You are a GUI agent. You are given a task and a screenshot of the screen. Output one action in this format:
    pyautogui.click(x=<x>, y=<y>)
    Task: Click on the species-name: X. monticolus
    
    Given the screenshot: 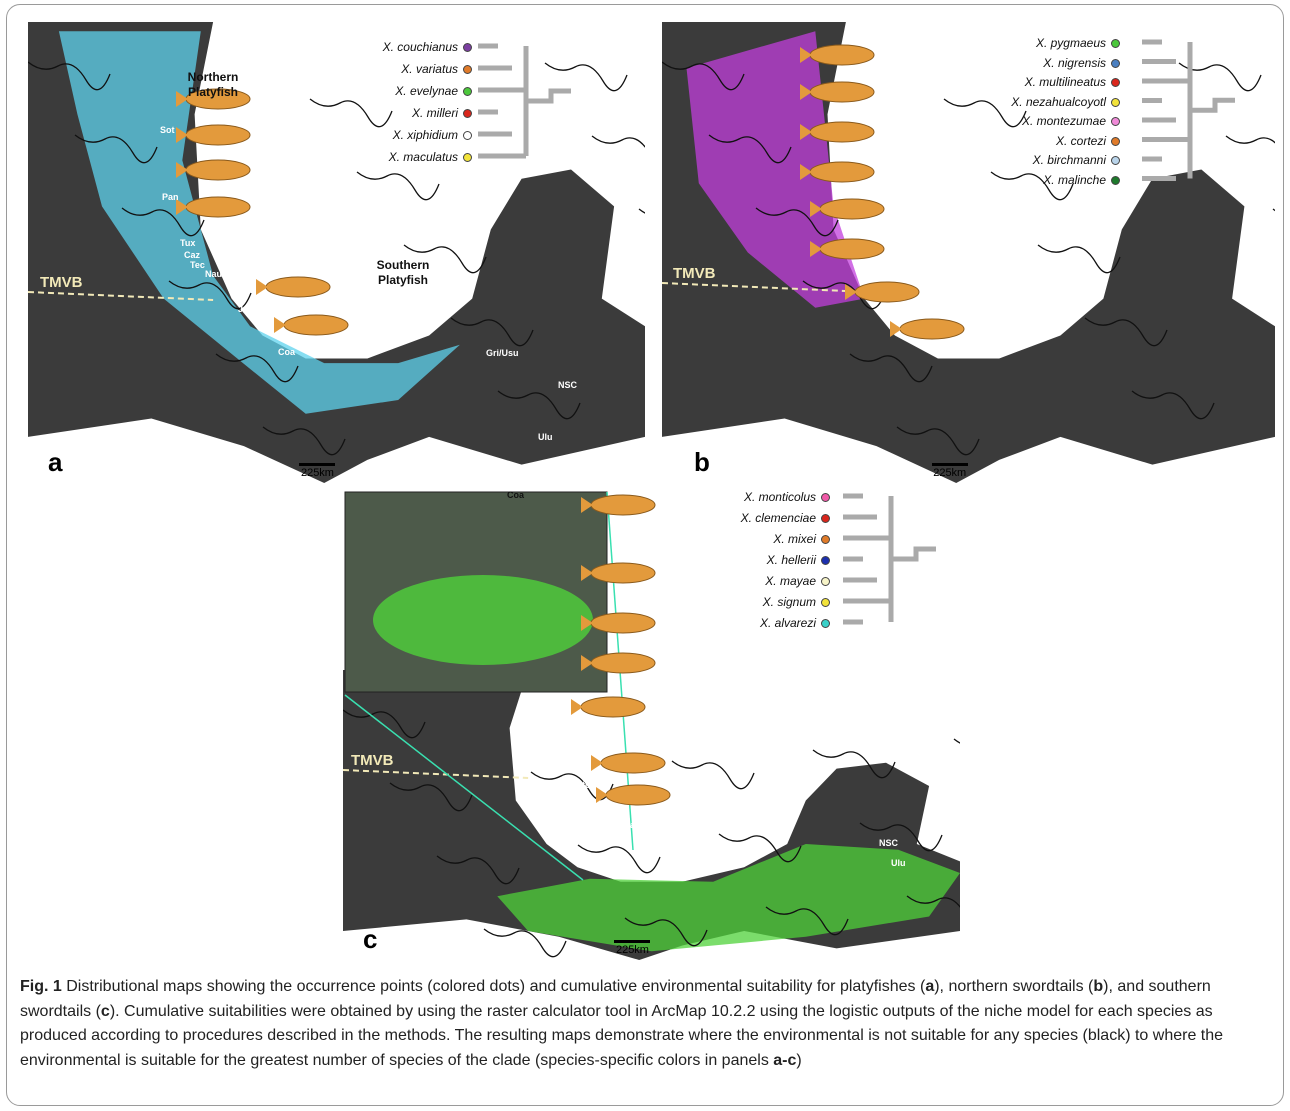 What is the action you would take?
    pyautogui.click(x=779, y=497)
    